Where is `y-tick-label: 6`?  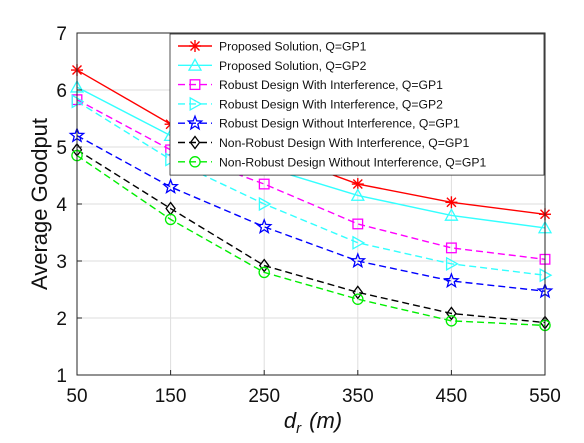 y-tick-label: 6 is located at coordinates (61, 91).